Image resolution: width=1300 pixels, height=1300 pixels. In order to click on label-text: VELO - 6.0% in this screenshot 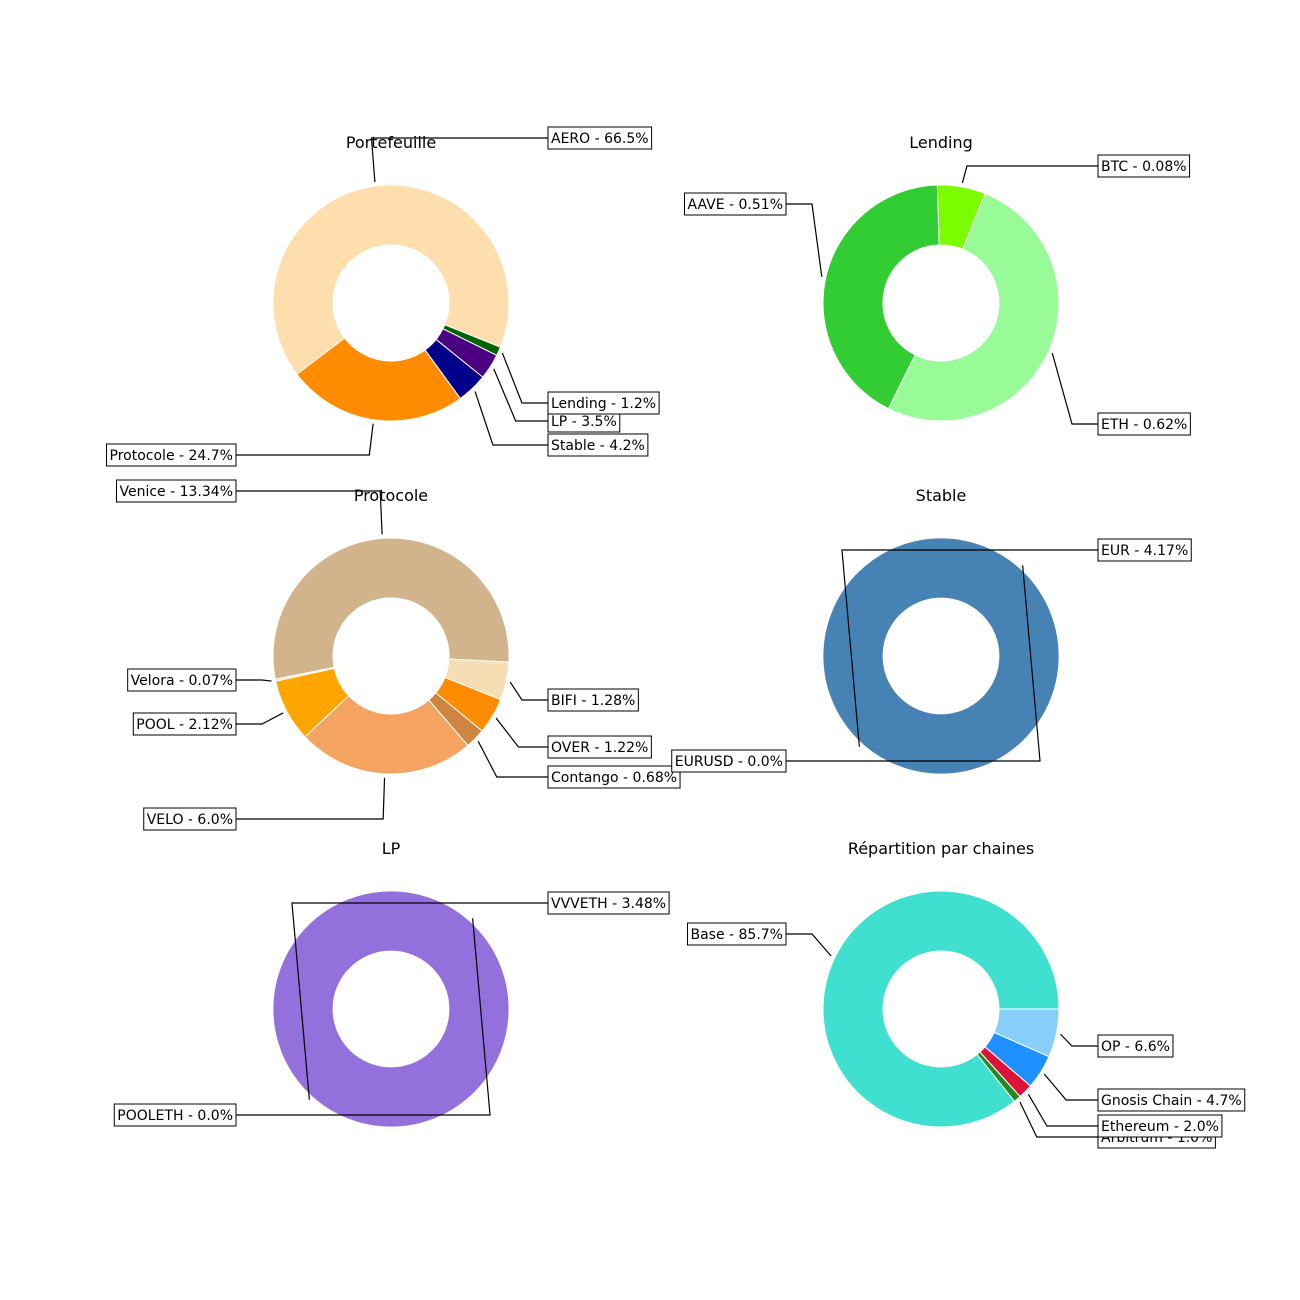, I will do `click(190, 820)`.